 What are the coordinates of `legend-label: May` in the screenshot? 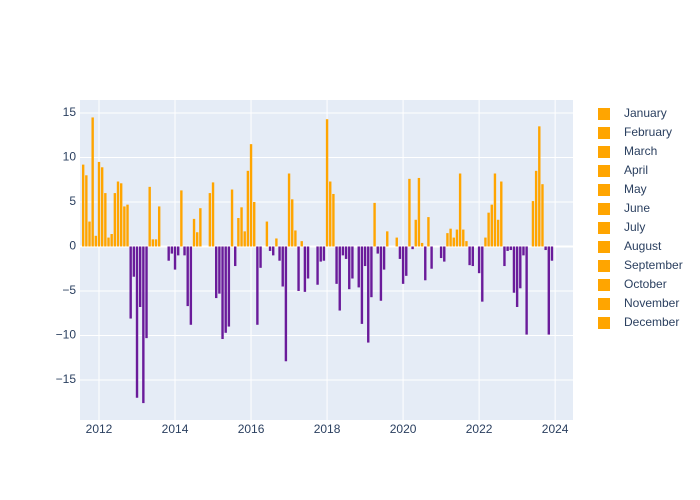 It's located at (635, 189).